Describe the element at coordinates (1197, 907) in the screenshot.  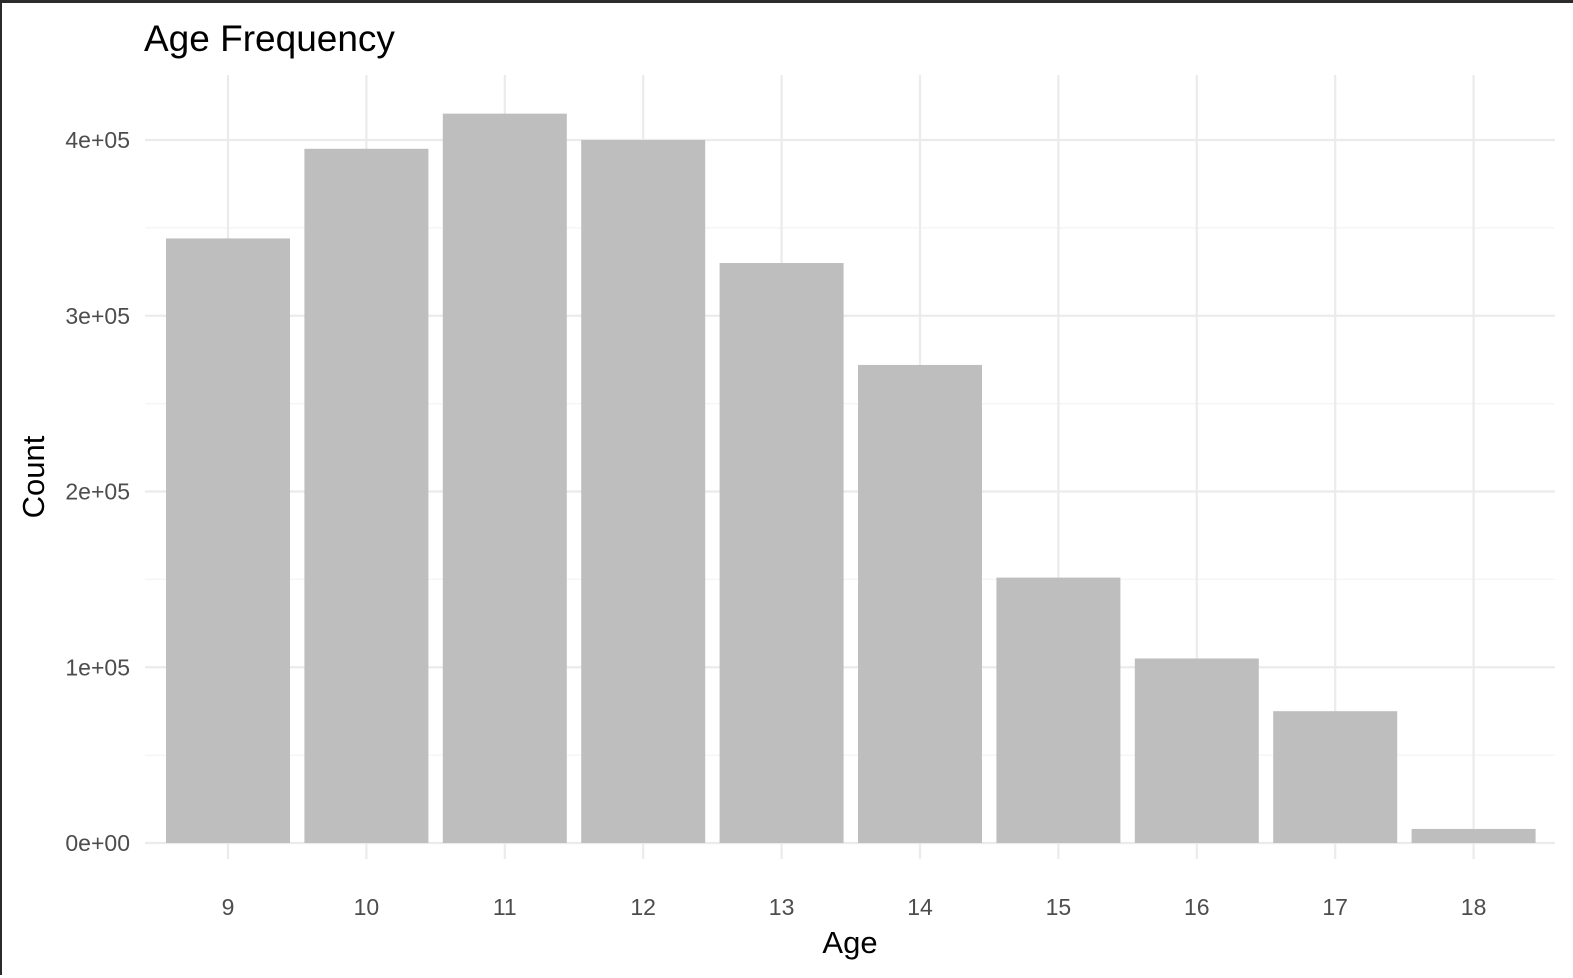
I see `x-tick-label: 16` at that location.